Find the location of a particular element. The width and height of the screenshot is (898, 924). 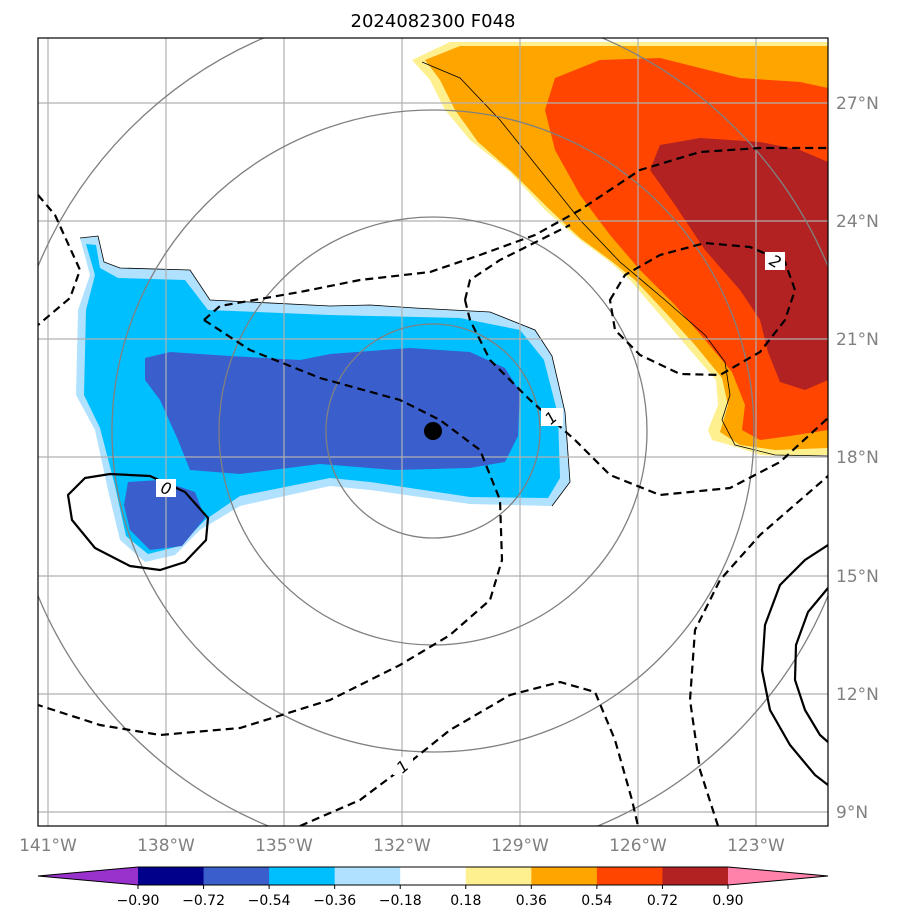

lat-label: 9°N is located at coordinates (852, 813).